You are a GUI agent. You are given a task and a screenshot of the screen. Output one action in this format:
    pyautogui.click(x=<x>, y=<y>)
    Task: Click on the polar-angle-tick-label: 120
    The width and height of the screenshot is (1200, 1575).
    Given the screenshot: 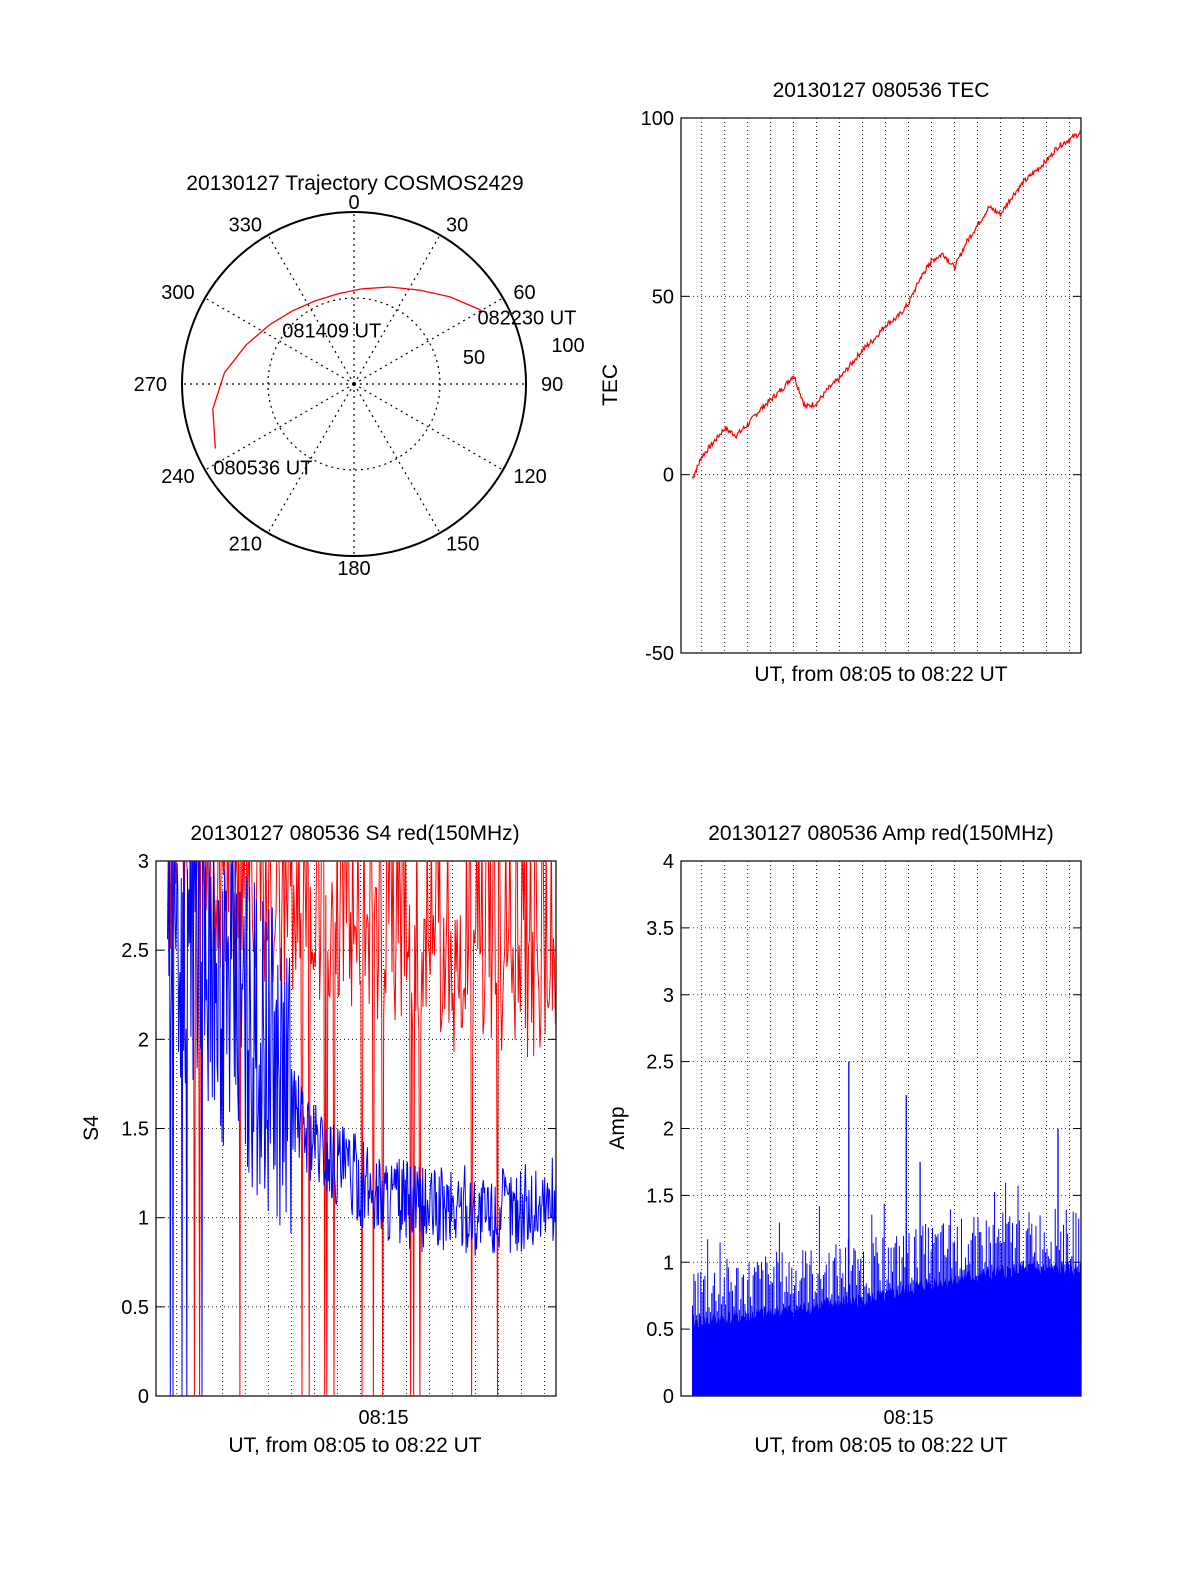 What is the action you would take?
    pyautogui.click(x=529, y=477)
    